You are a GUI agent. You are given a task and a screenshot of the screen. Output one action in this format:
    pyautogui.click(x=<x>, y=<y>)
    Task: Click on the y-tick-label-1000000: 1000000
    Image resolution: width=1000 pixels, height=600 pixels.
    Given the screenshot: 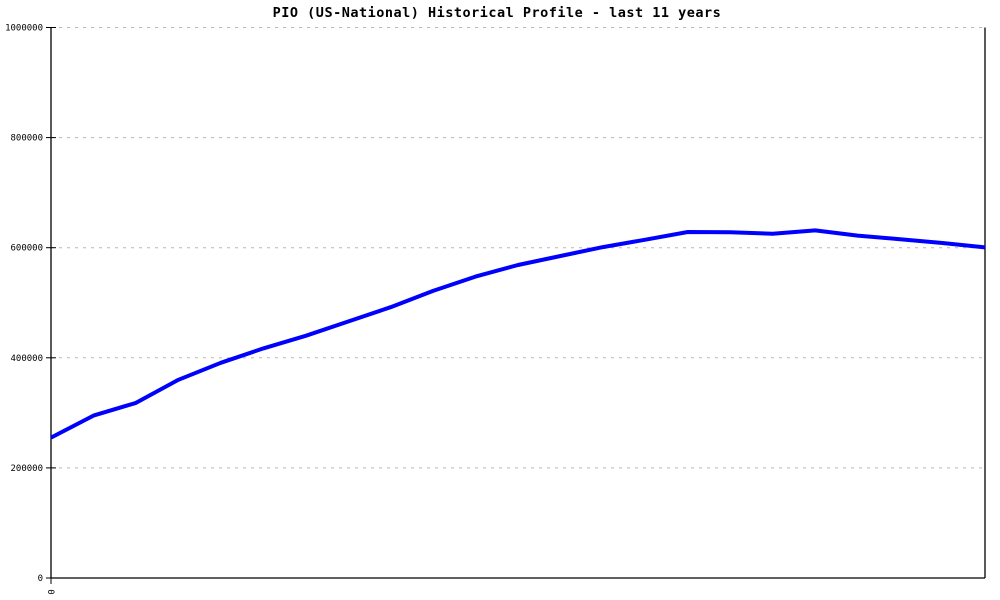 What is the action you would take?
    pyautogui.click(x=24, y=29)
    